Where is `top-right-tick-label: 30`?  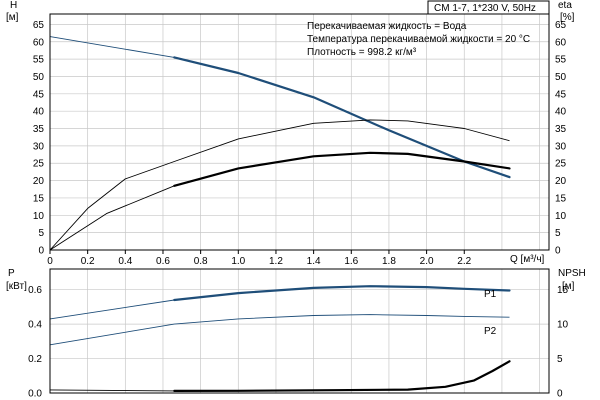 top-right-tick-label: 30 is located at coordinates (561, 146).